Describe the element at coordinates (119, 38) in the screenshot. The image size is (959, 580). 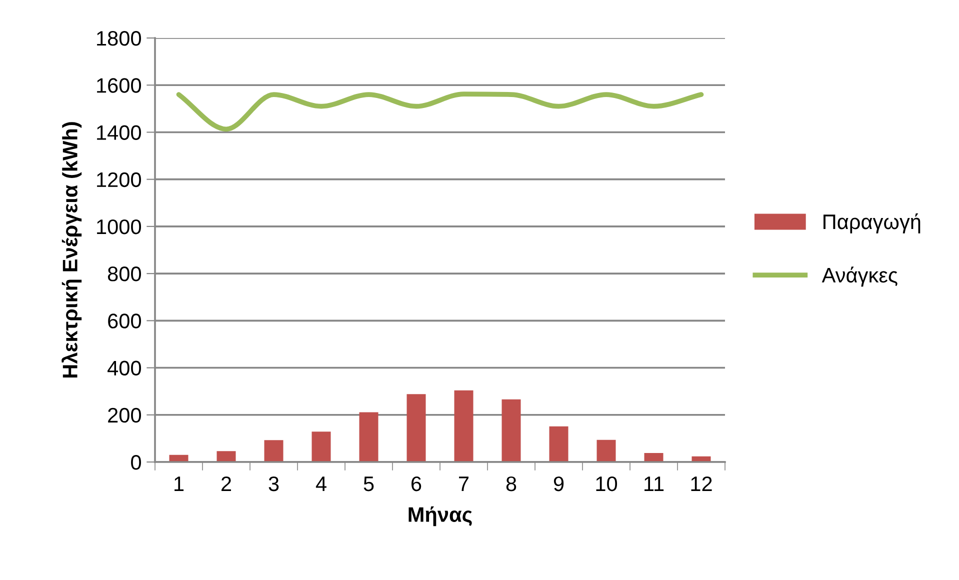
I see `y-tick-label: 1800` at that location.